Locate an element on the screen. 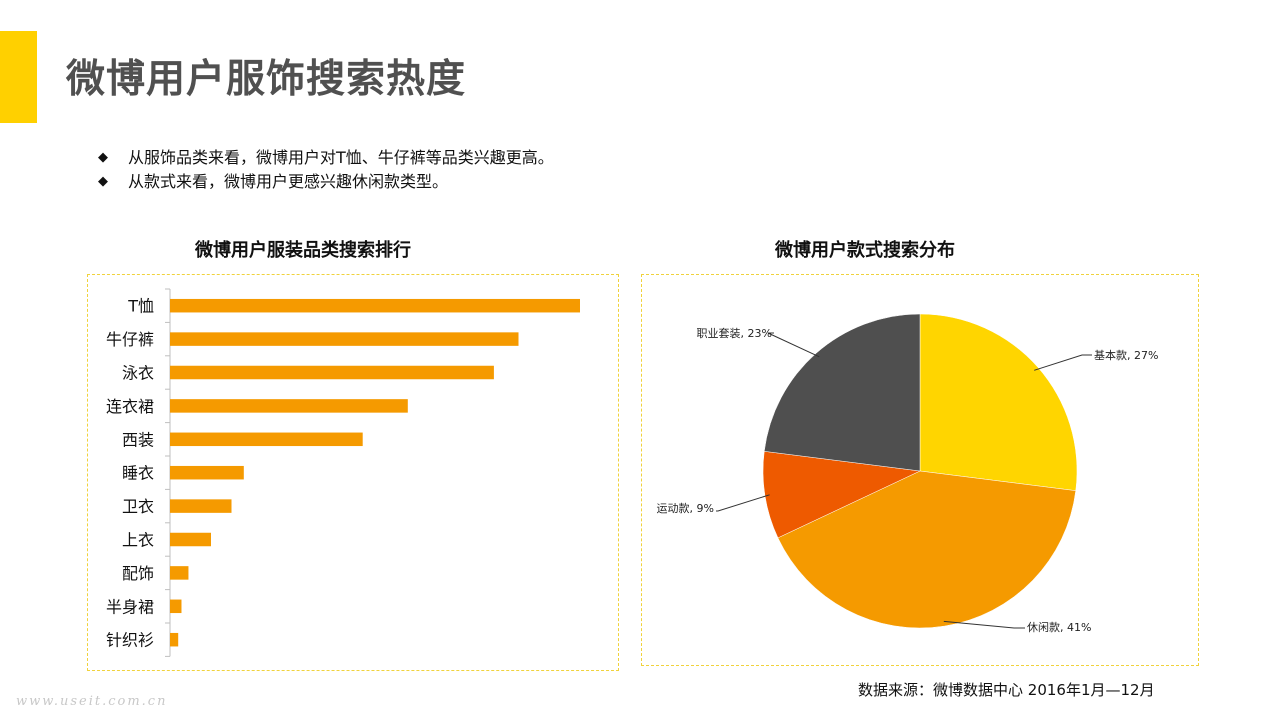  bar-category-label: 针织衫 is located at coordinates (130, 640).